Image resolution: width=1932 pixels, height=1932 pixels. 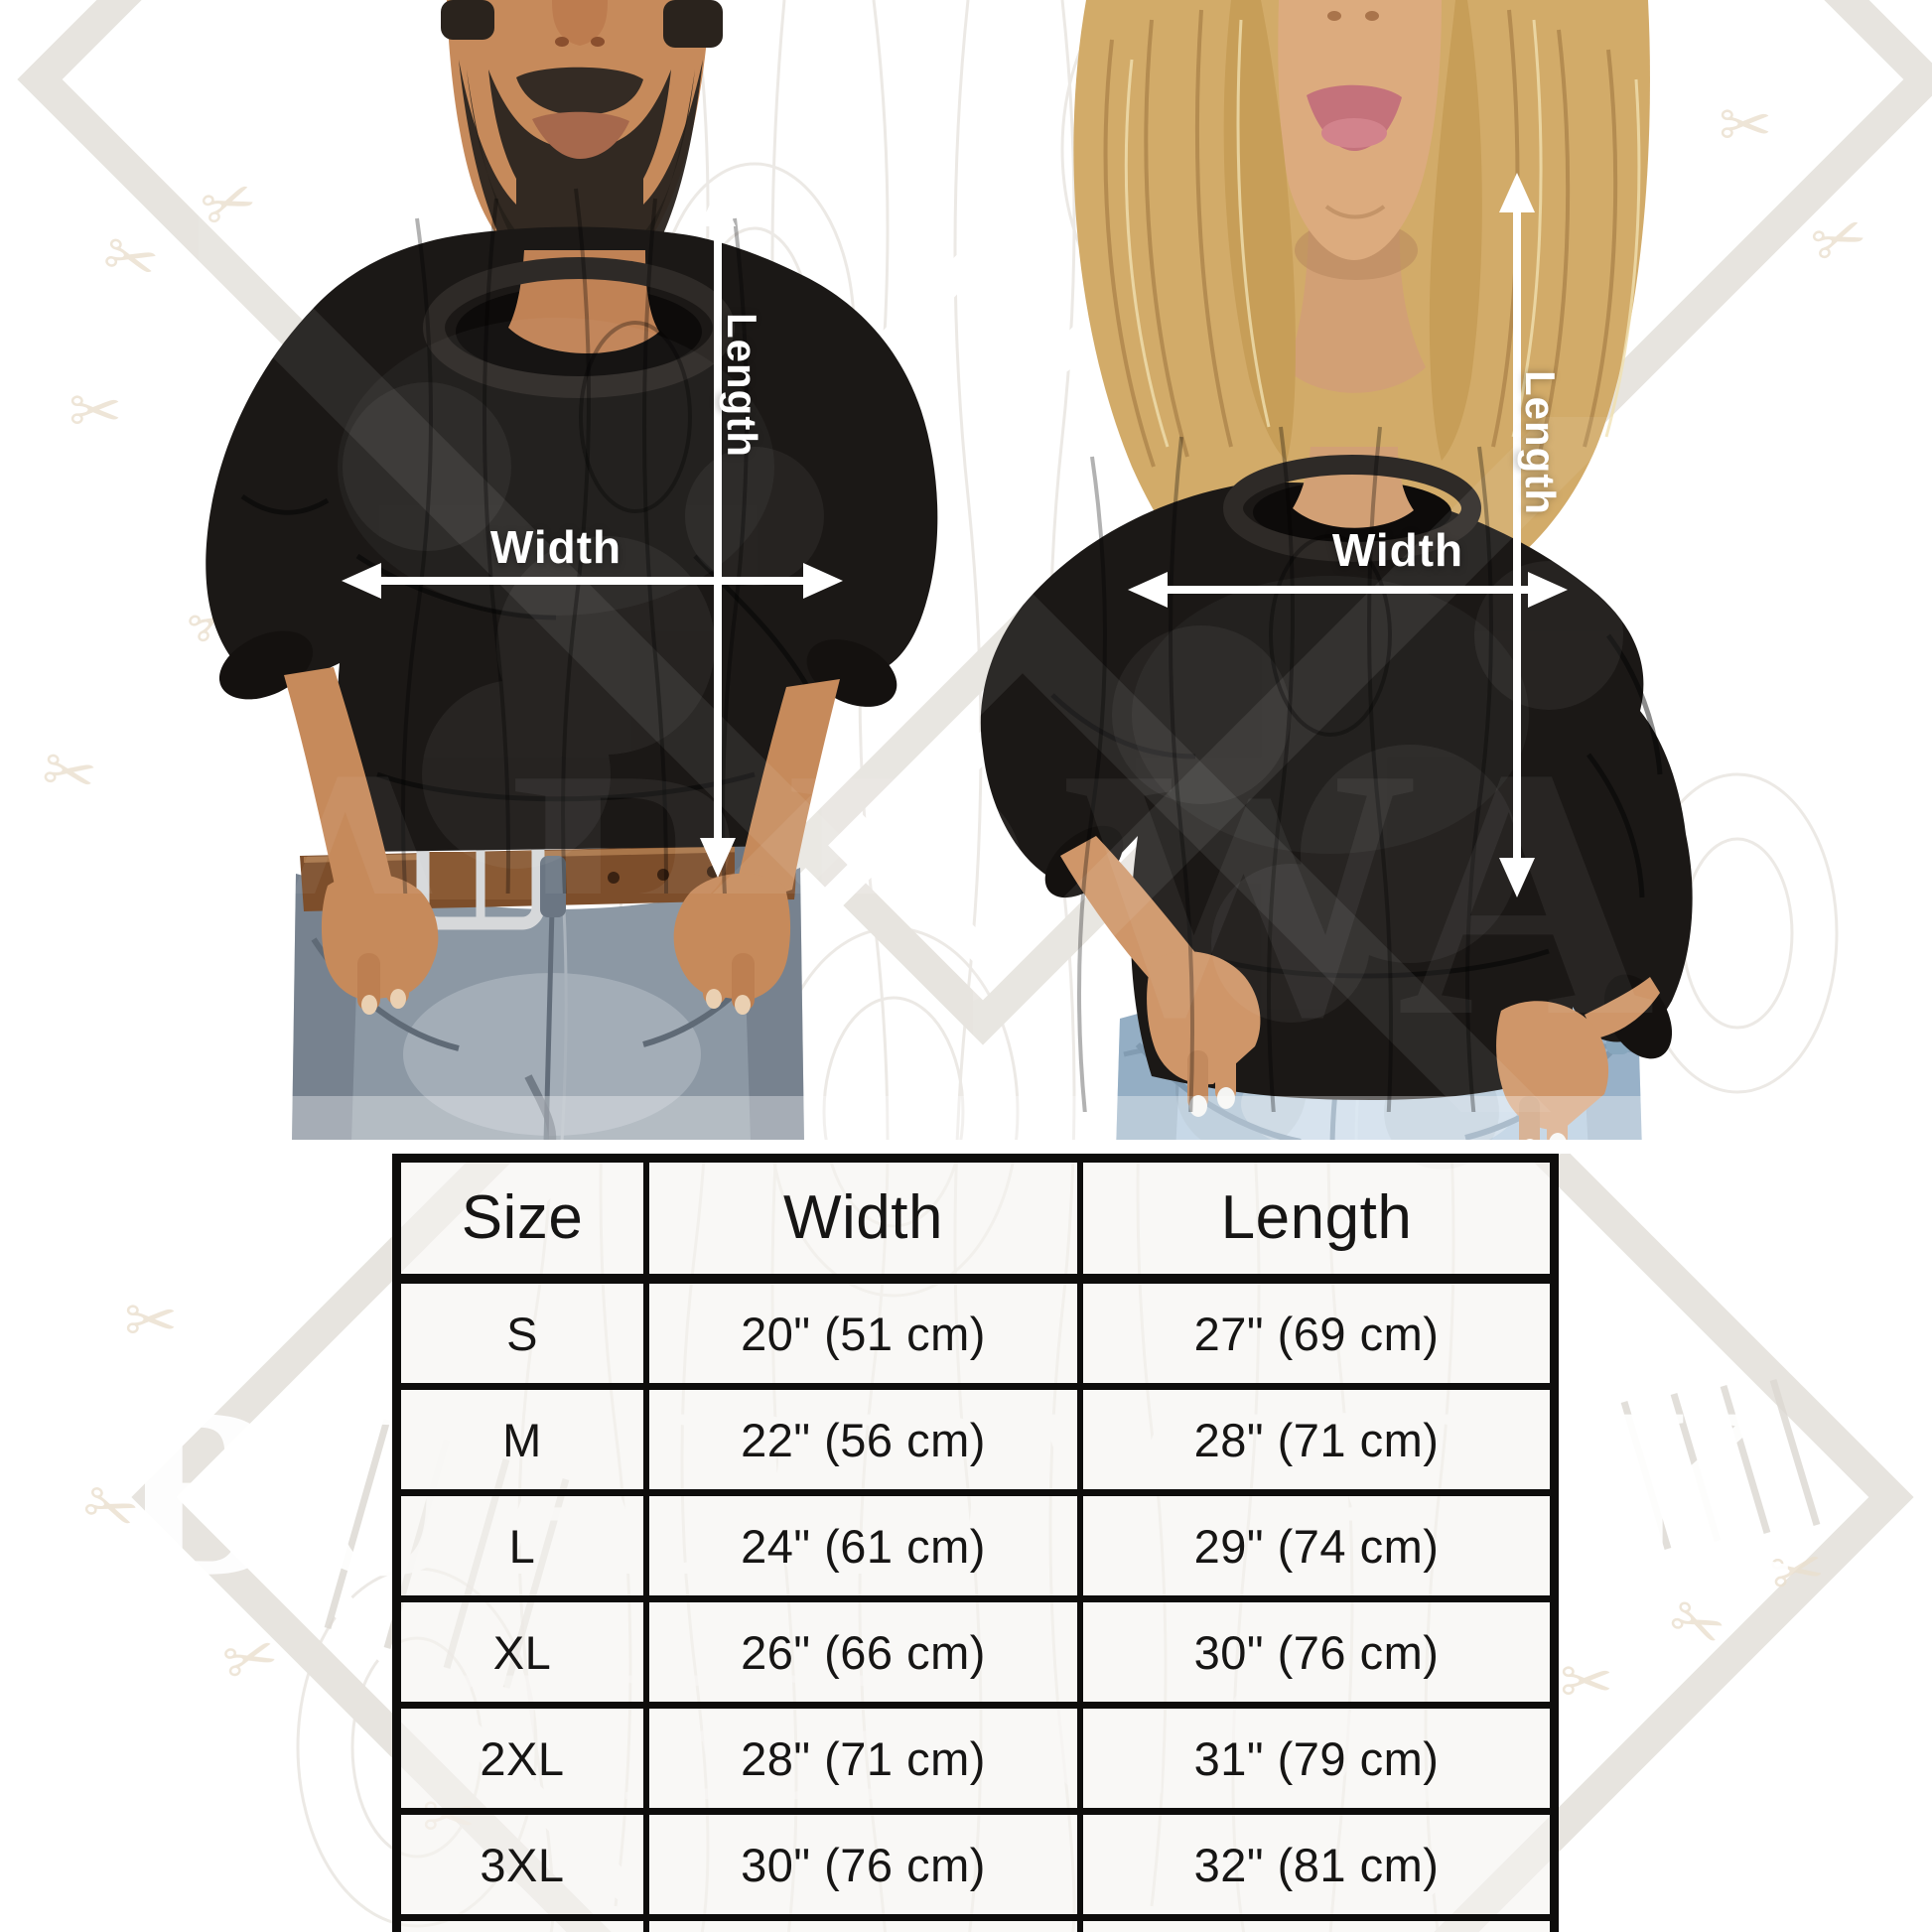 I want to click on male-length-label: Length, so click(x=742, y=385).